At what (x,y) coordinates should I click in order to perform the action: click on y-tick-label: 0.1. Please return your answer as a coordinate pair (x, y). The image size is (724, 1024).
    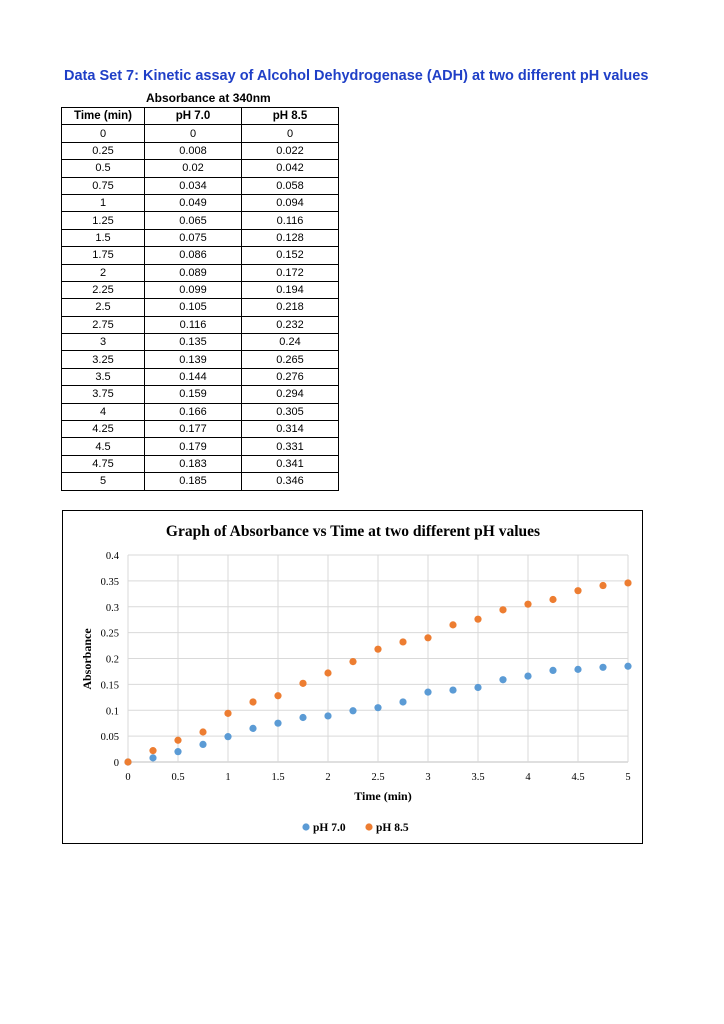
    Looking at the image, I should click on (112, 711).